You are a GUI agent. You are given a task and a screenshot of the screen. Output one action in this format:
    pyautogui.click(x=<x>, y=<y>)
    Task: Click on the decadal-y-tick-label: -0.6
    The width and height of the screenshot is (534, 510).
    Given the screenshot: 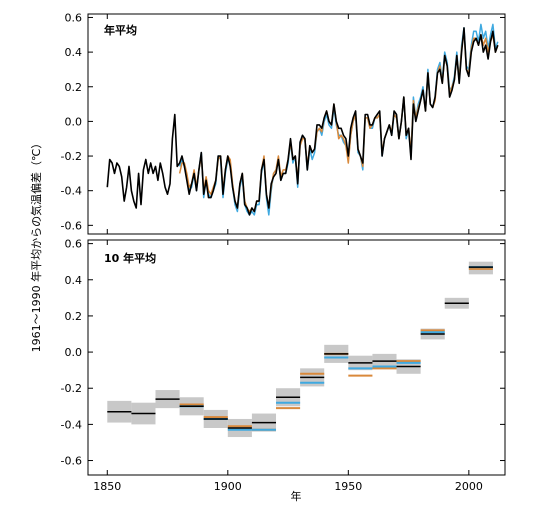 What is the action you would take?
    pyautogui.click(x=71, y=461)
    